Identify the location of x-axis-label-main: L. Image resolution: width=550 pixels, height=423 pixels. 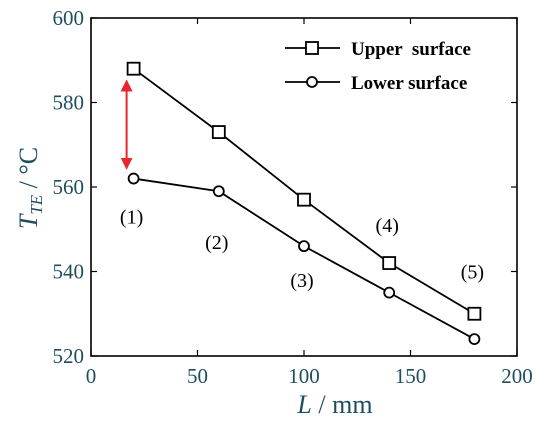
(303, 404).